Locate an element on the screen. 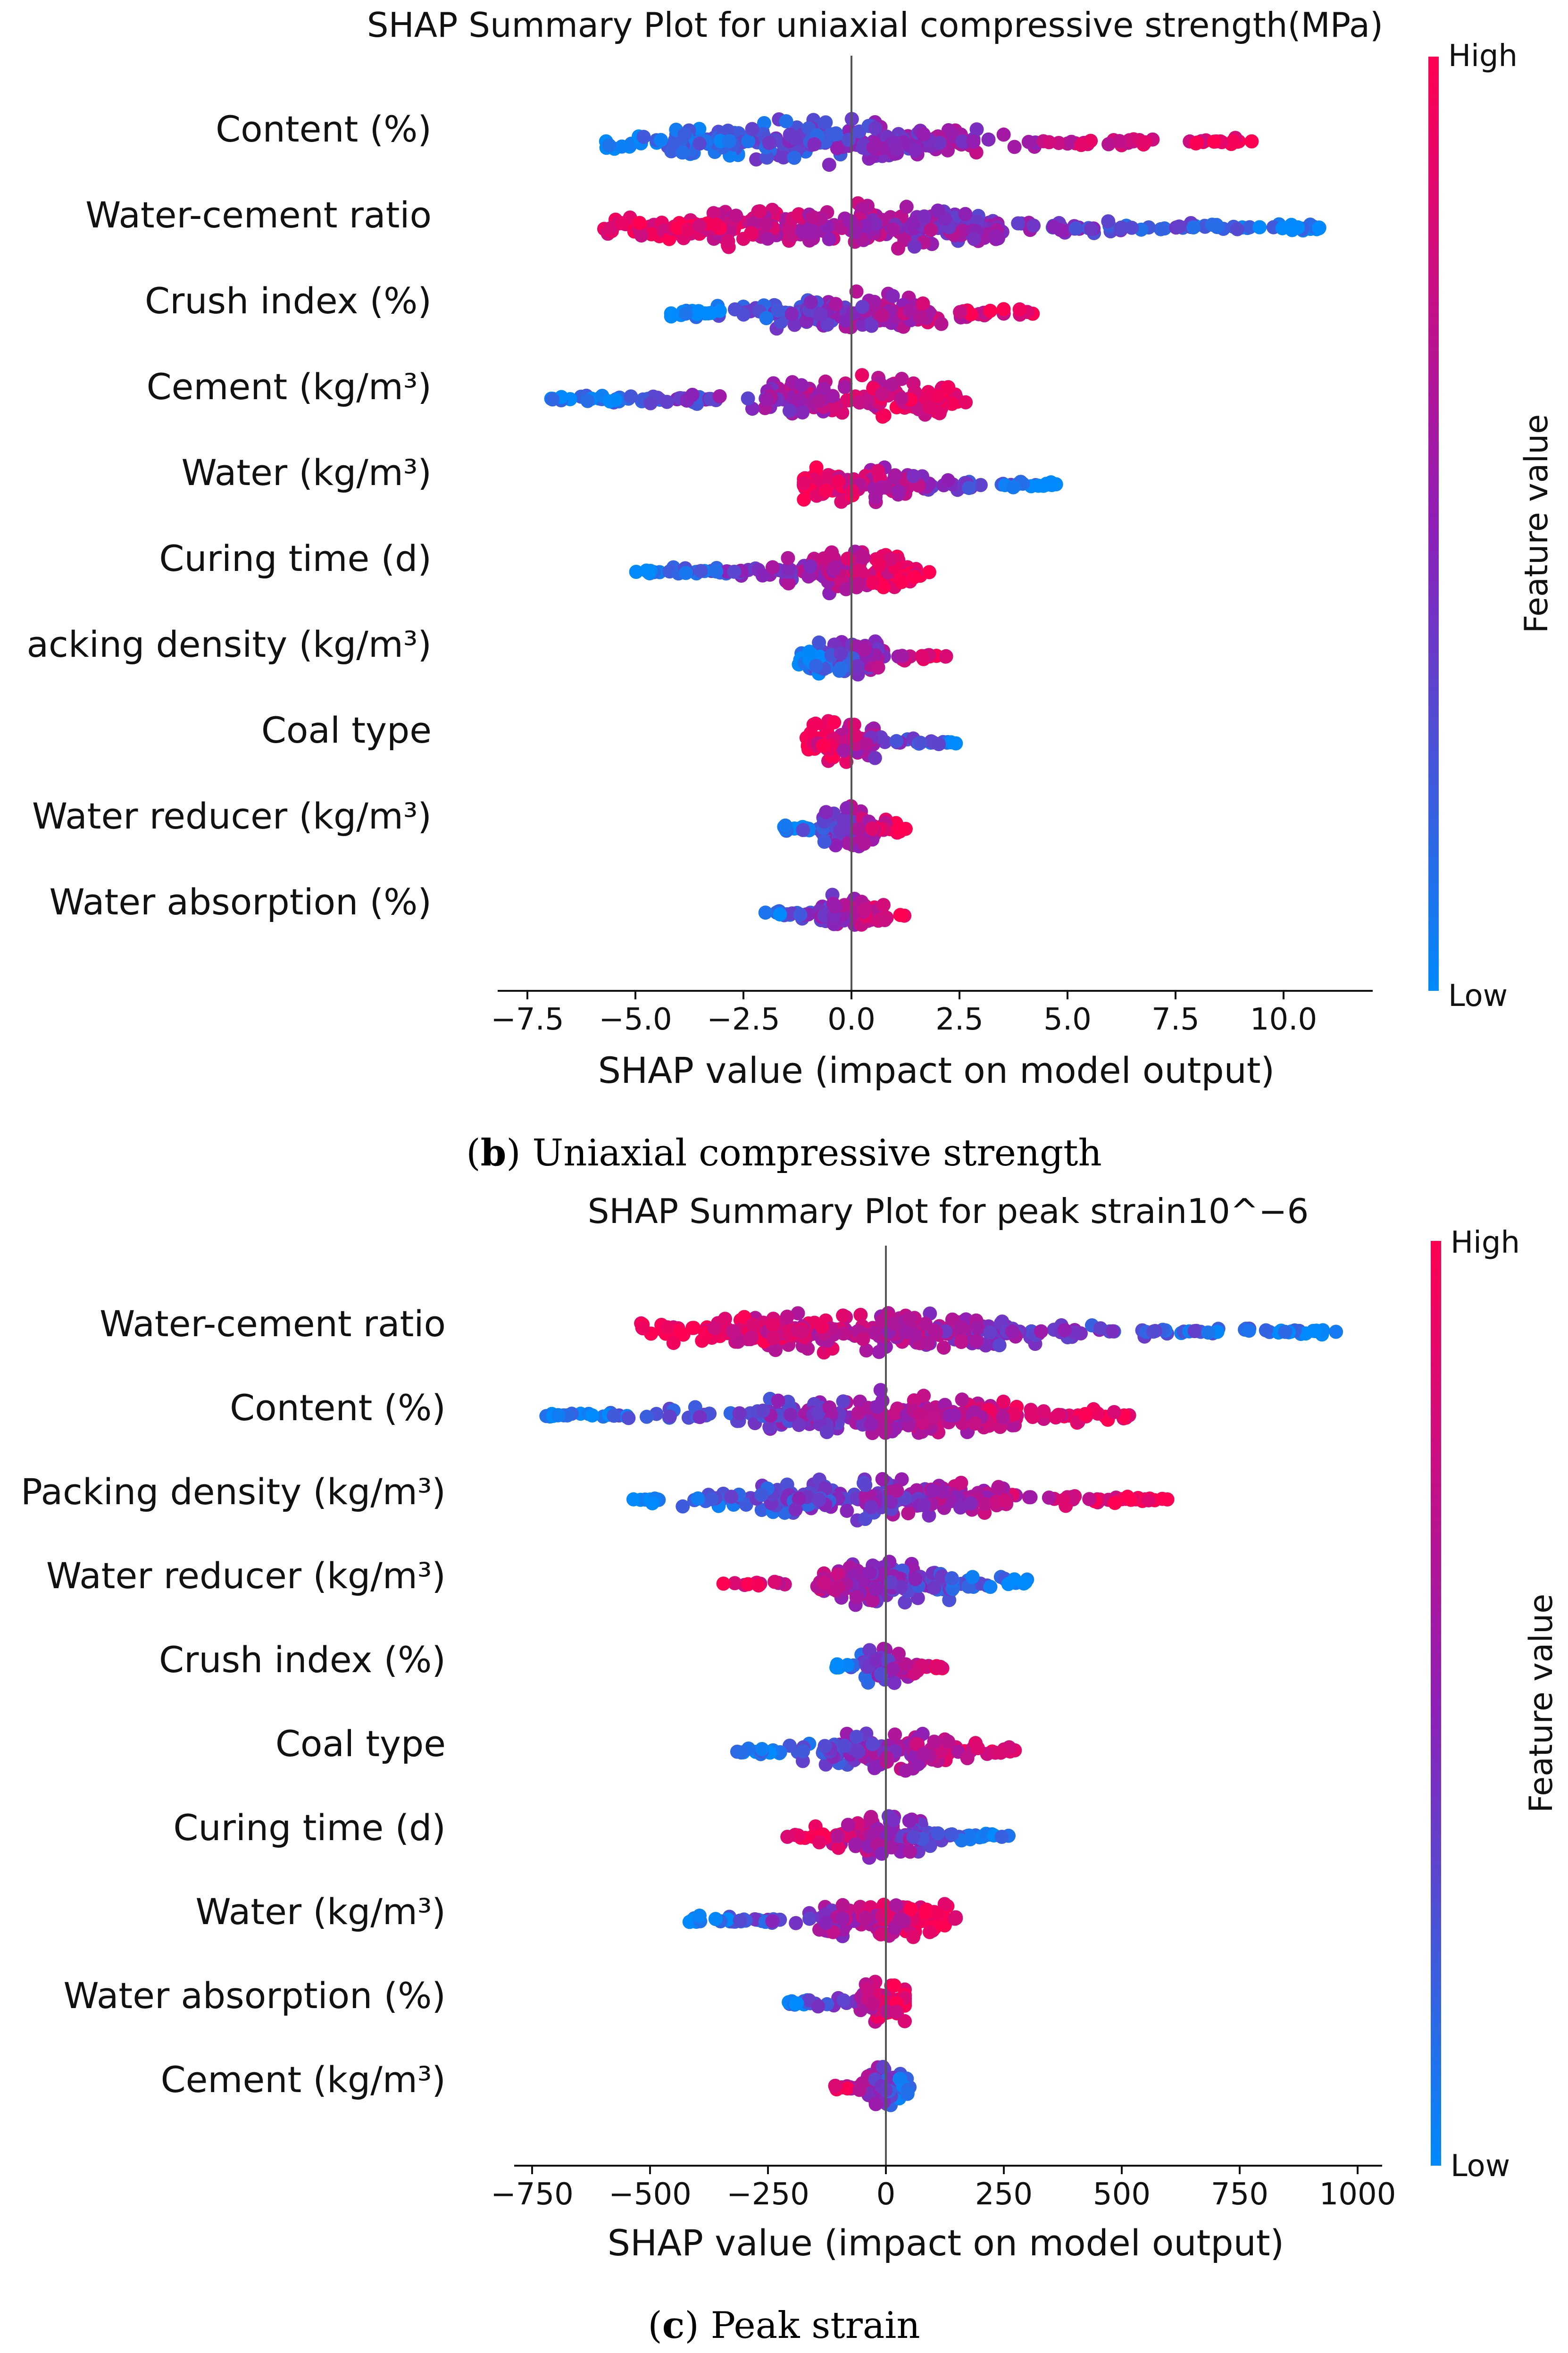  feature-label: Cement (kg/m³) is located at coordinates (289, 387).